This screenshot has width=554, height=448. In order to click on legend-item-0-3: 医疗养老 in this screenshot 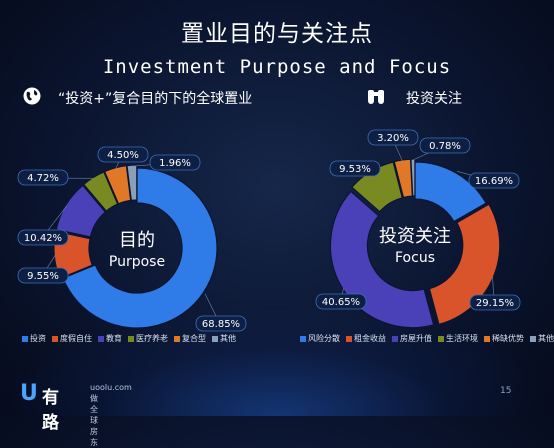, I will do `click(148, 338)`.